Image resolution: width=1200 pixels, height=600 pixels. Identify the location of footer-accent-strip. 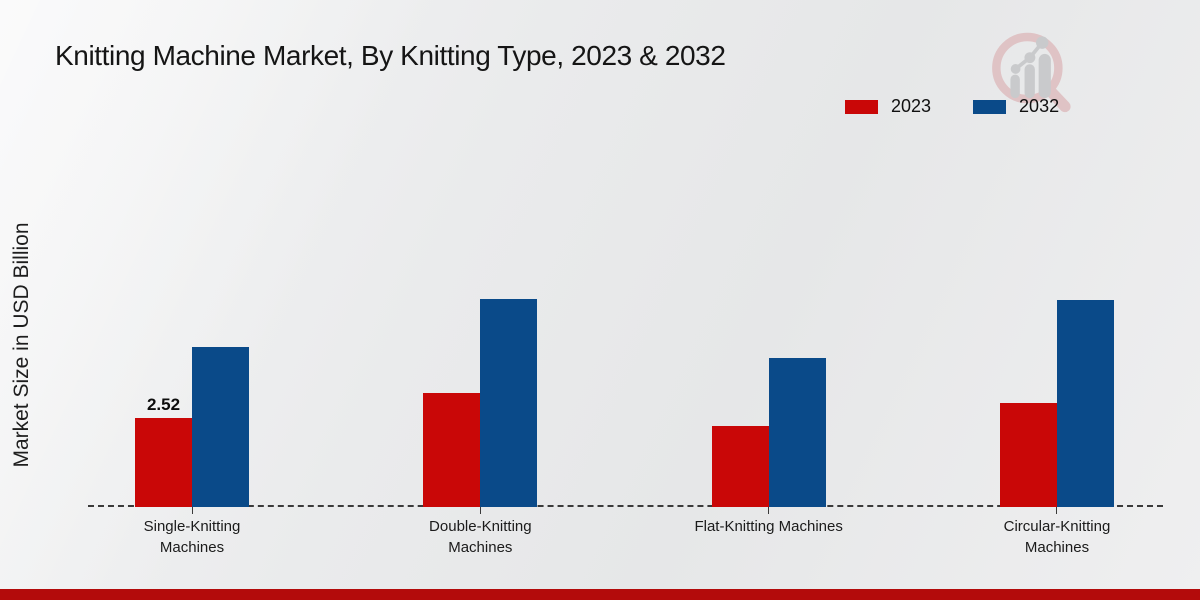
(600, 594).